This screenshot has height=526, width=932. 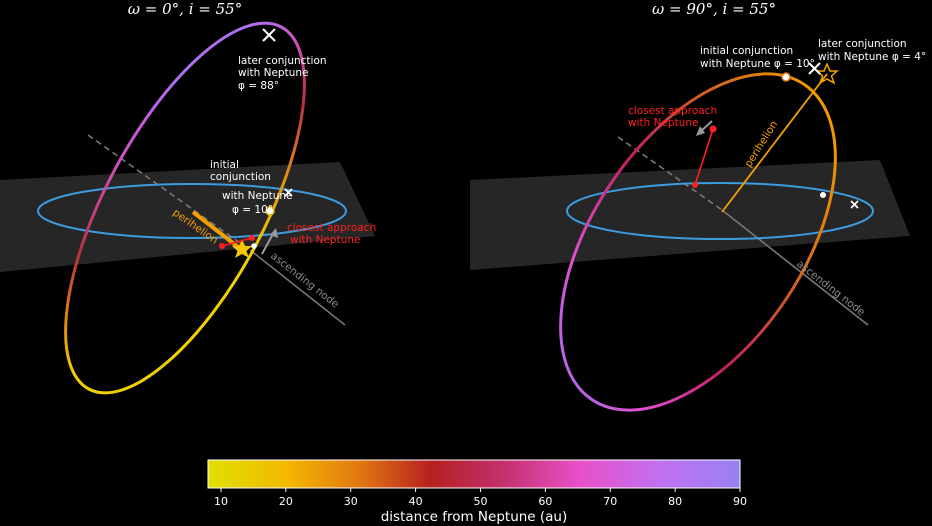 What do you see at coordinates (273, 73) in the screenshot?
I see `later-conjunction-label-2: with Neptune` at bounding box center [273, 73].